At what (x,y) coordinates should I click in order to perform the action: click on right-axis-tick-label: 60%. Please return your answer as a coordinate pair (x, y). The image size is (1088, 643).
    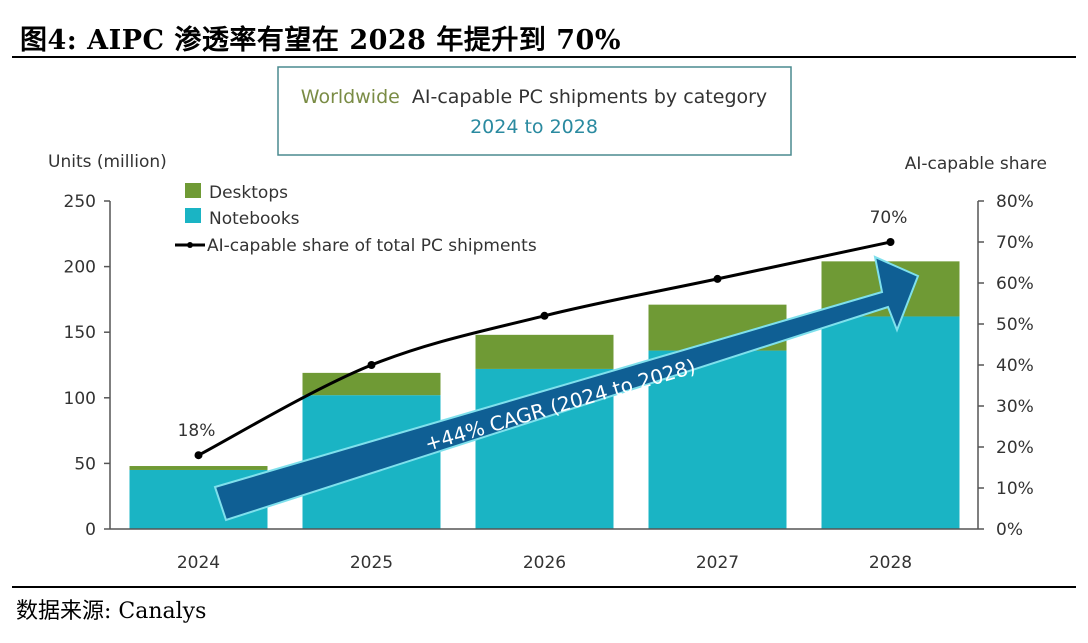
    Looking at the image, I should click on (1015, 284).